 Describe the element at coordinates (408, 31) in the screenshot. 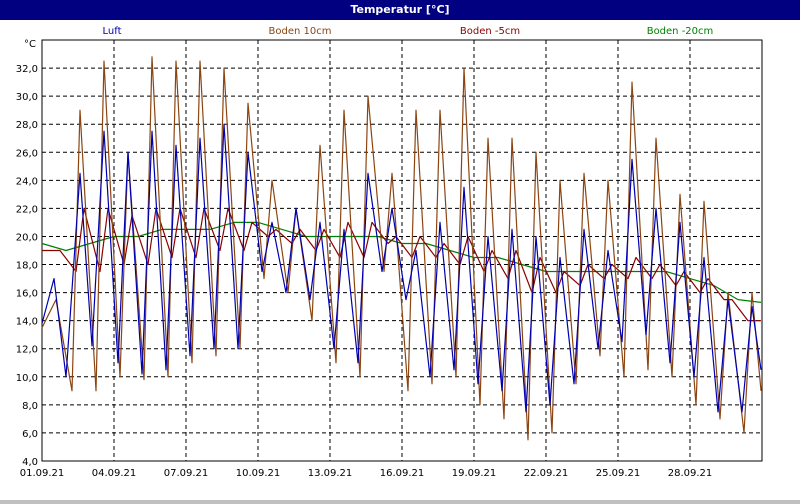

I see `legend: Luft Boden 10cm Boden -5cm Boden -20cm` at that location.